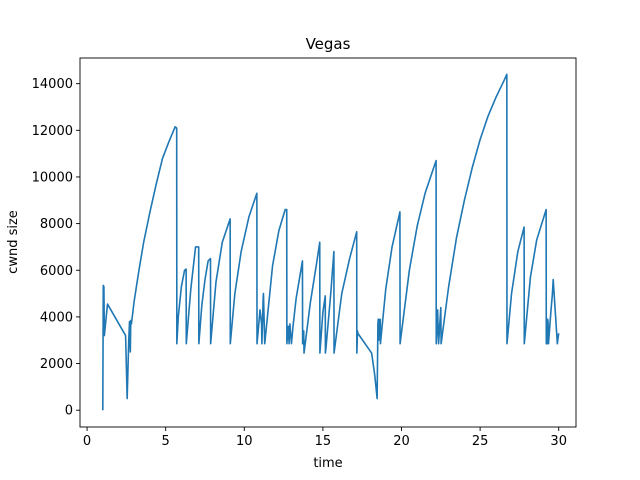  I want to click on y-tick-label: 14000, so click(52, 84).